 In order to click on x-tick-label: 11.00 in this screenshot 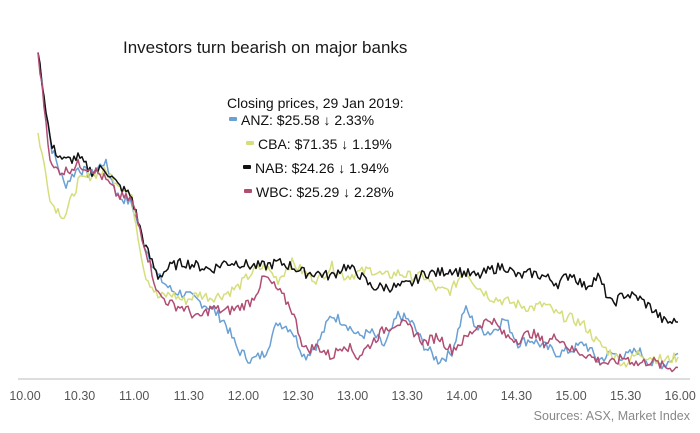, I will do `click(134, 396)`.